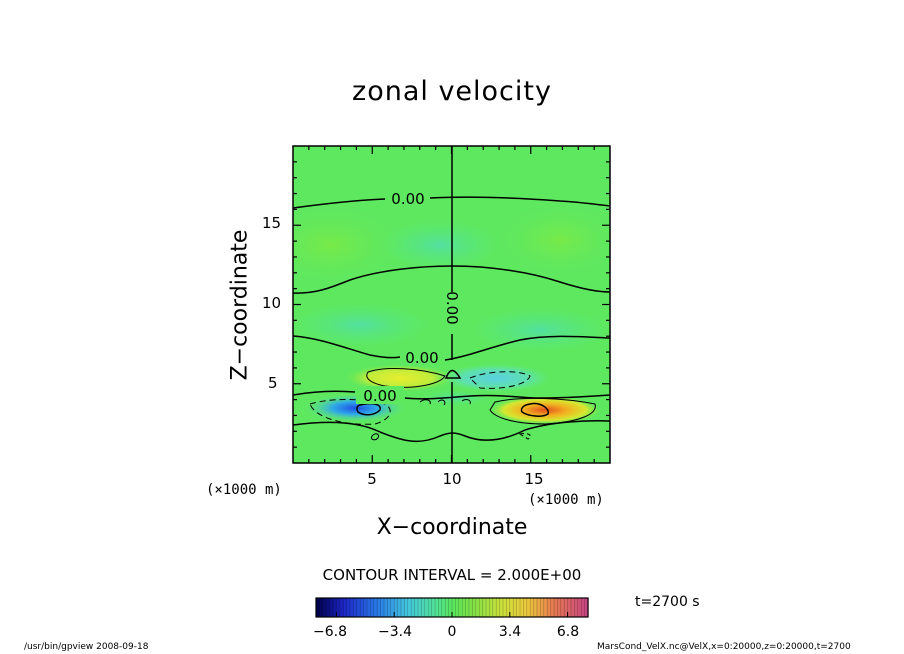 This screenshot has width=904, height=654. What do you see at coordinates (273, 383) in the screenshot?
I see `y-tick-label: 5` at bounding box center [273, 383].